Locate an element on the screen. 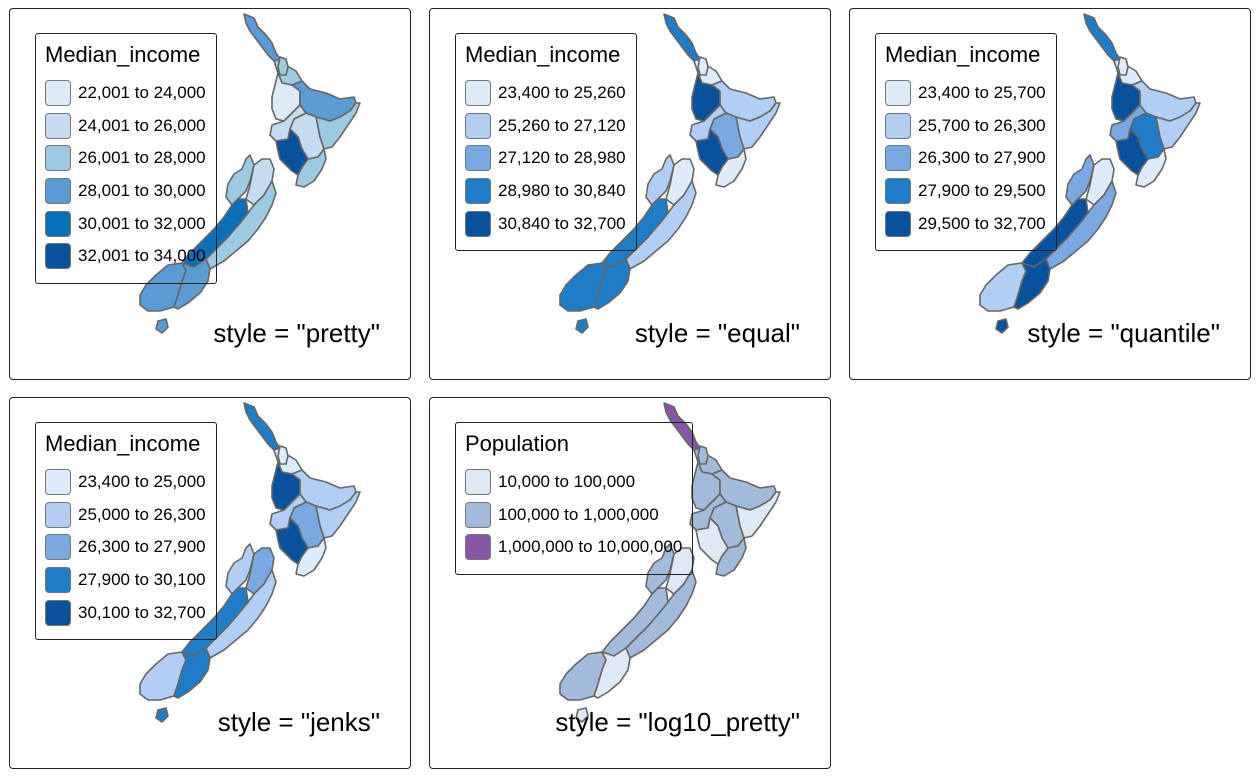 This screenshot has width=1260, height=778. legend-item: 27,120 to 28,980 is located at coordinates (545, 158).